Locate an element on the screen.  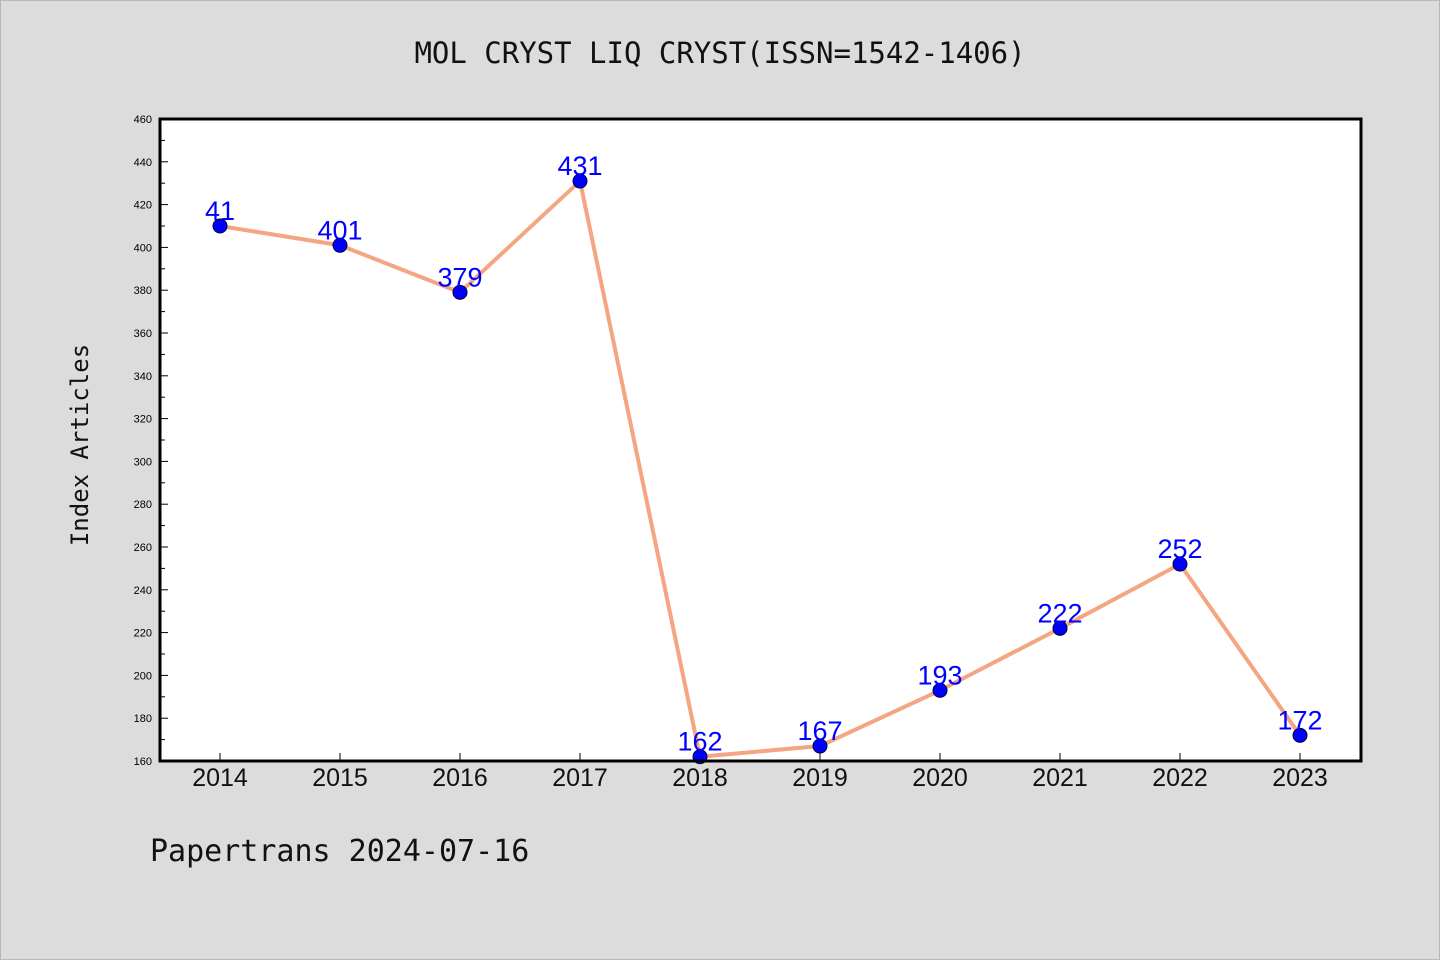
x-tick-label: 2017 is located at coordinates (580, 778).